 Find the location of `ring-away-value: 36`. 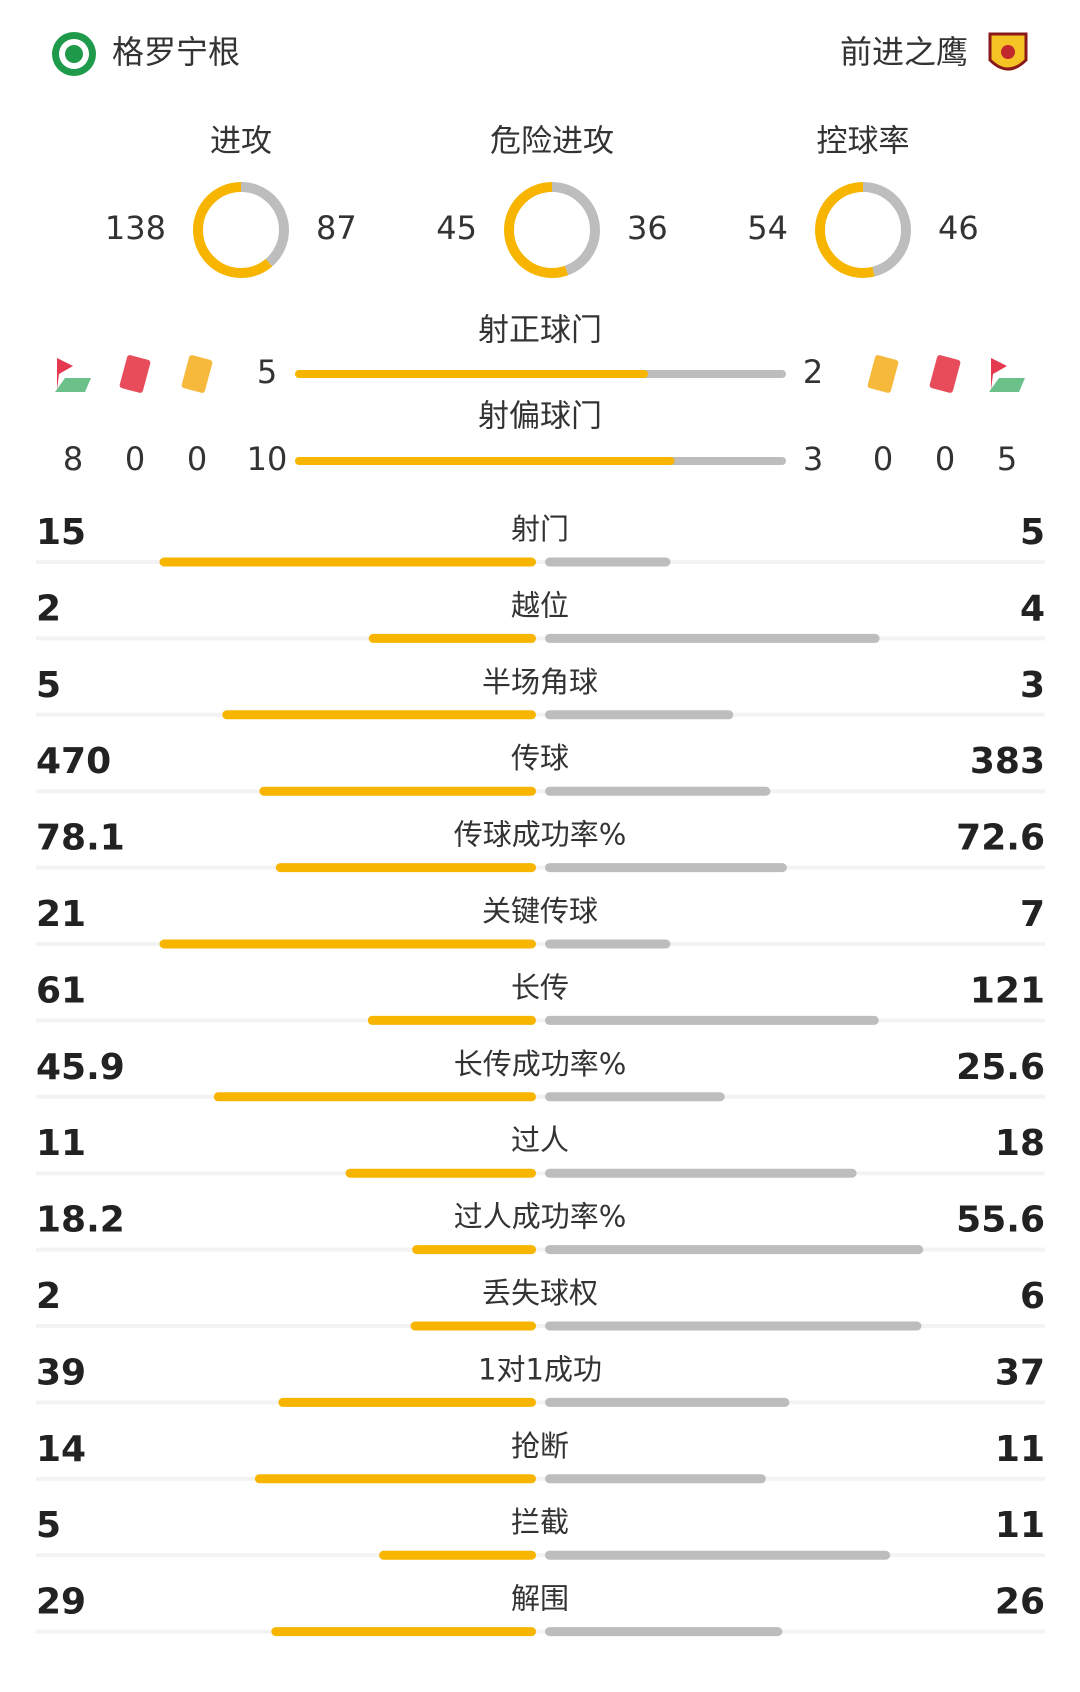

ring-away-value: 36 is located at coordinates (647, 228).